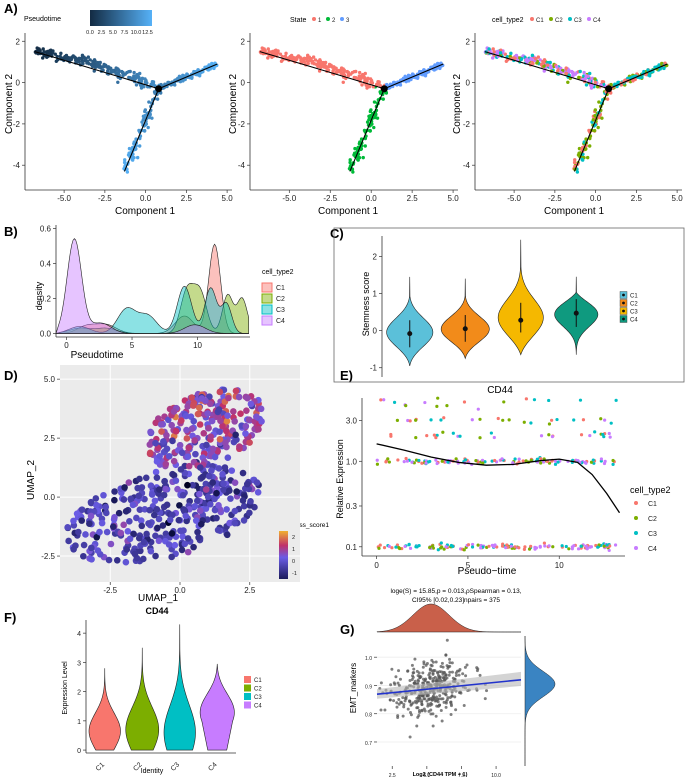 Image resolution: width=689 pixels, height=783 pixels. What do you see at coordinates (65, 688) in the screenshot?
I see `f-ylabel: Expression Level` at bounding box center [65, 688].